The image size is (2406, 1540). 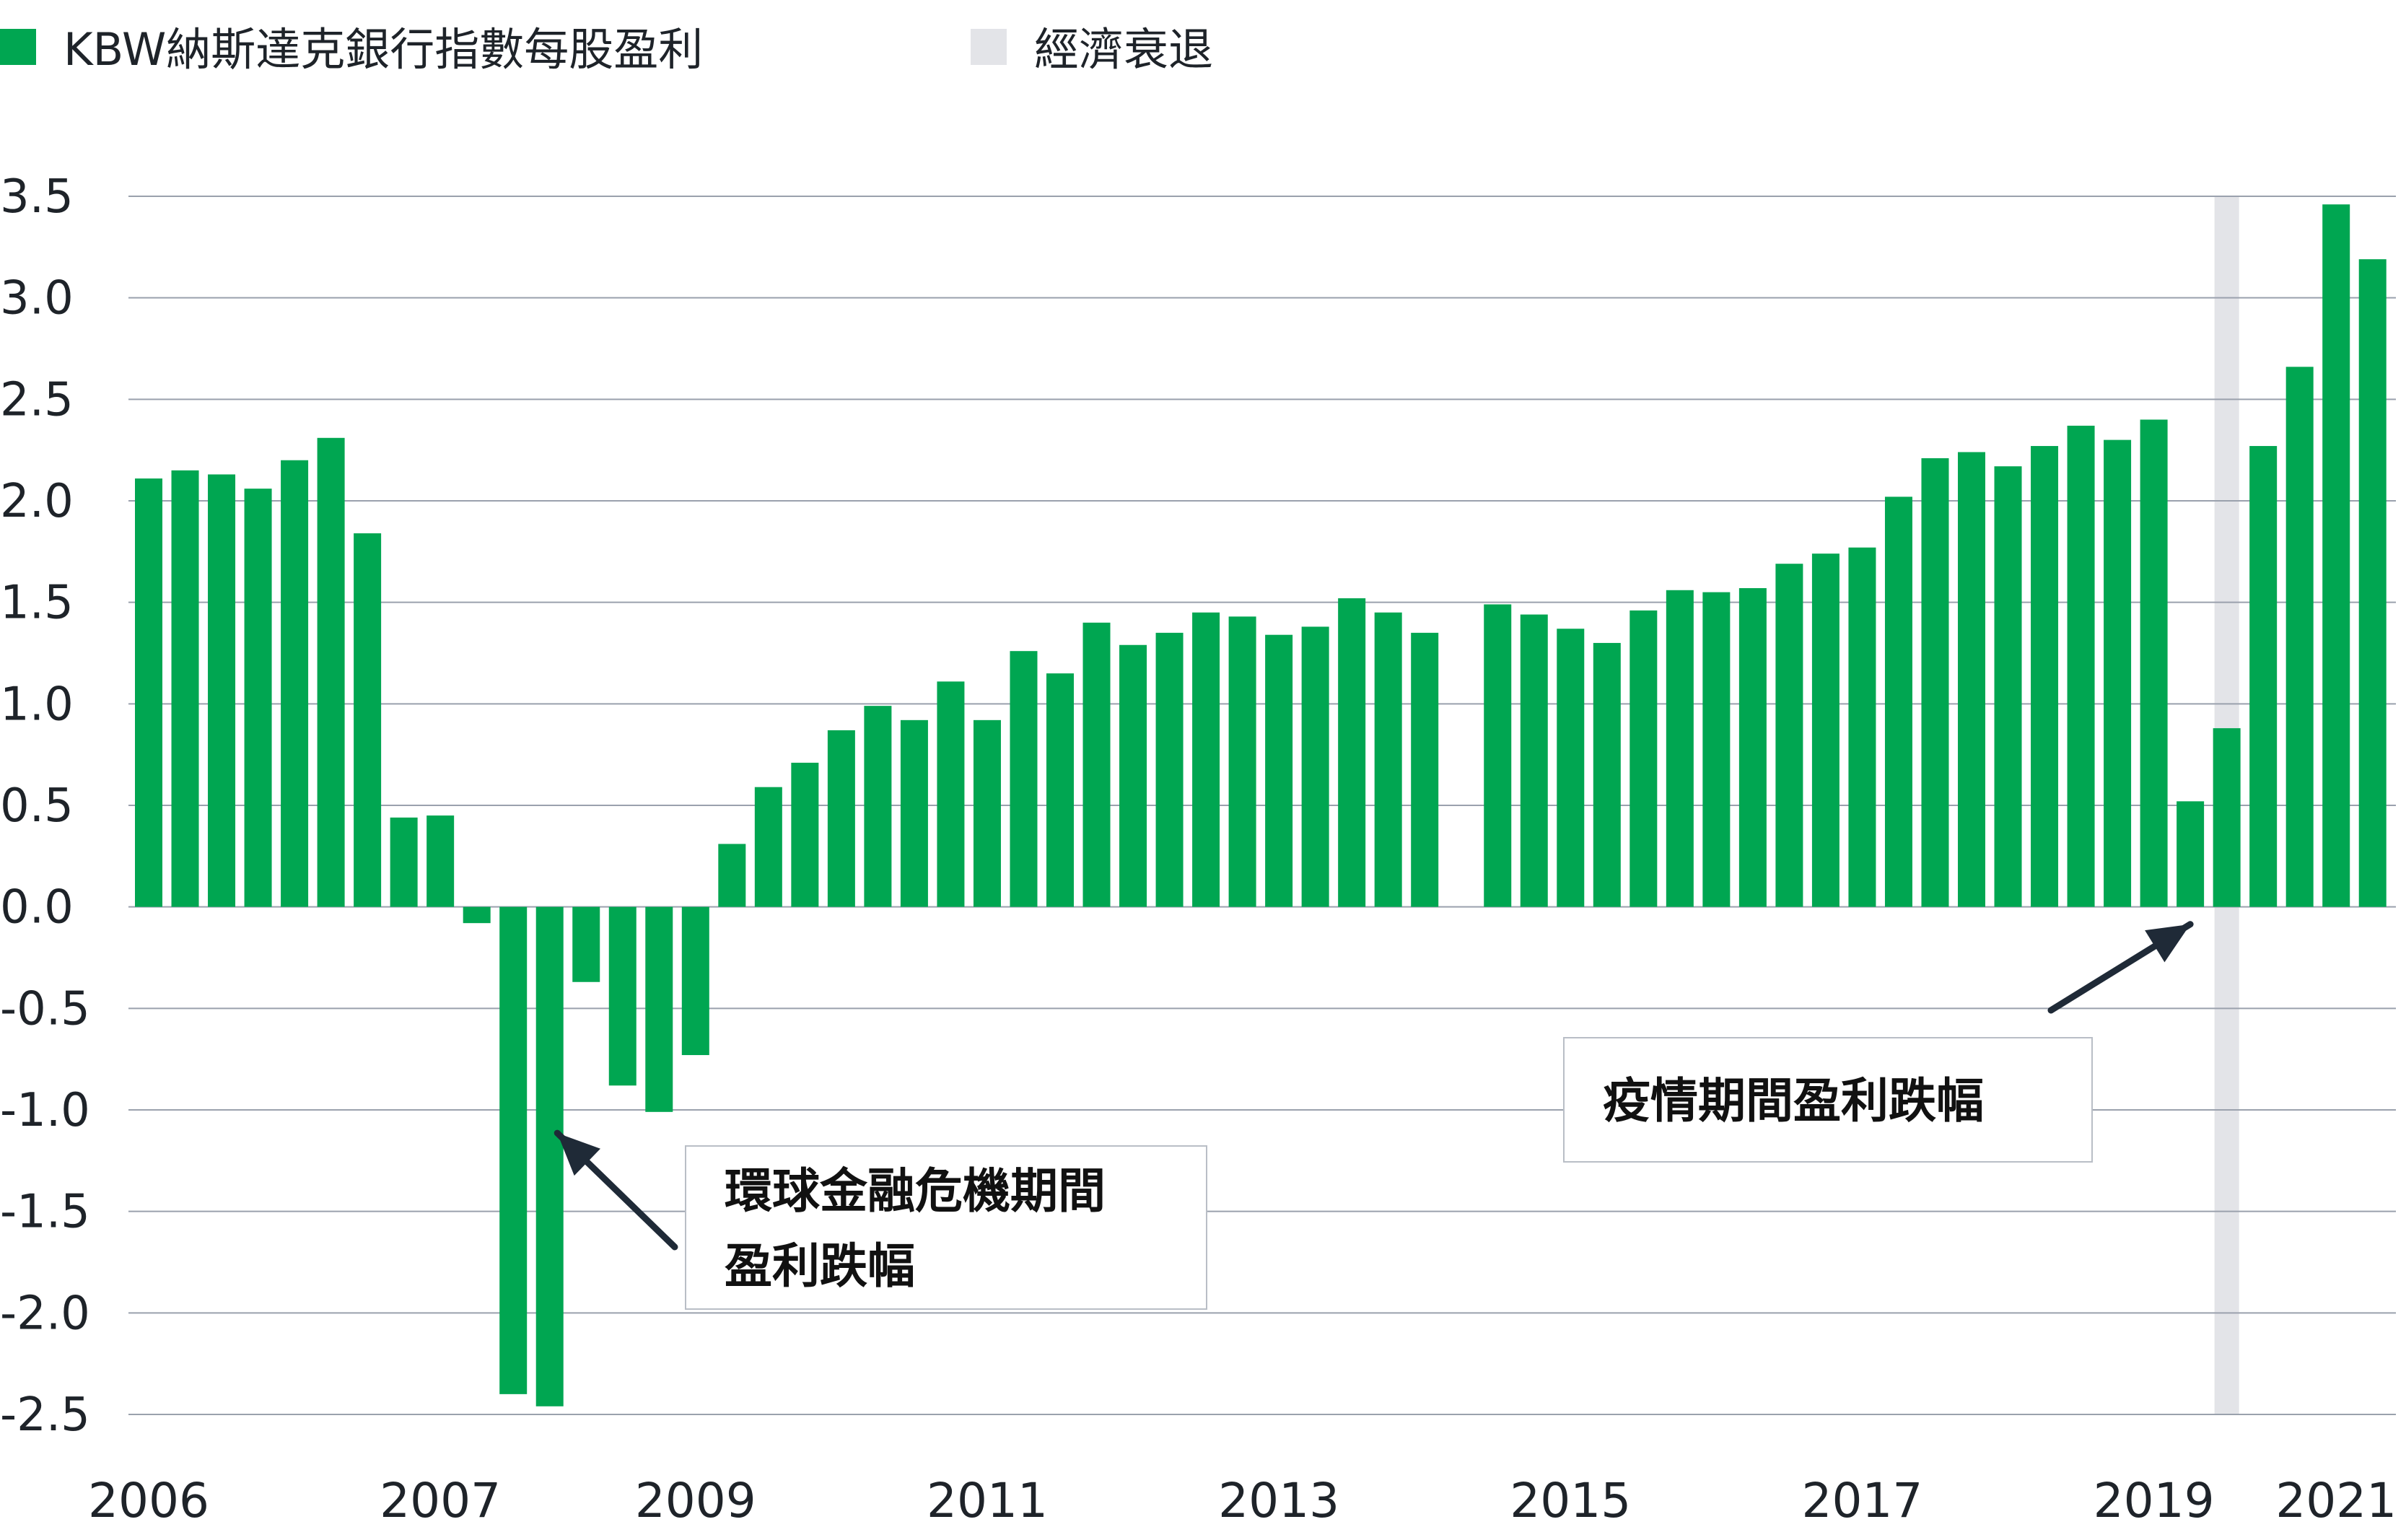 What do you see at coordinates (37, 298) in the screenshot?
I see `y-tick-label: 3.0` at bounding box center [37, 298].